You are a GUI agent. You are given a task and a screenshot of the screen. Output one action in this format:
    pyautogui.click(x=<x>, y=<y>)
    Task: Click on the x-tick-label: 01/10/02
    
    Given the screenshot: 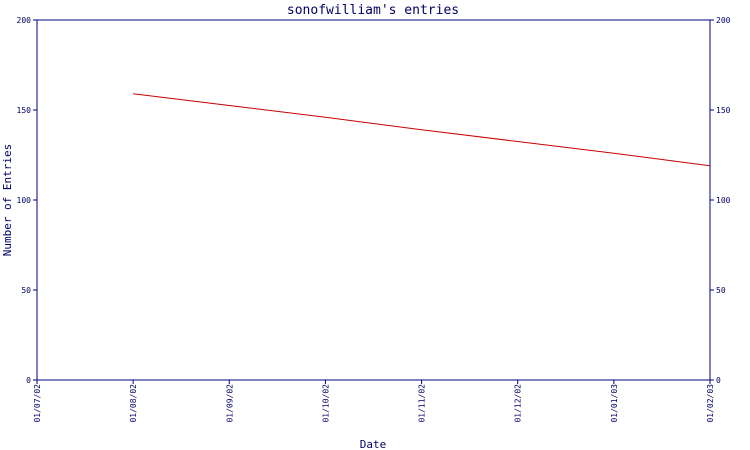 What is the action you would take?
    pyautogui.click(x=325, y=403)
    